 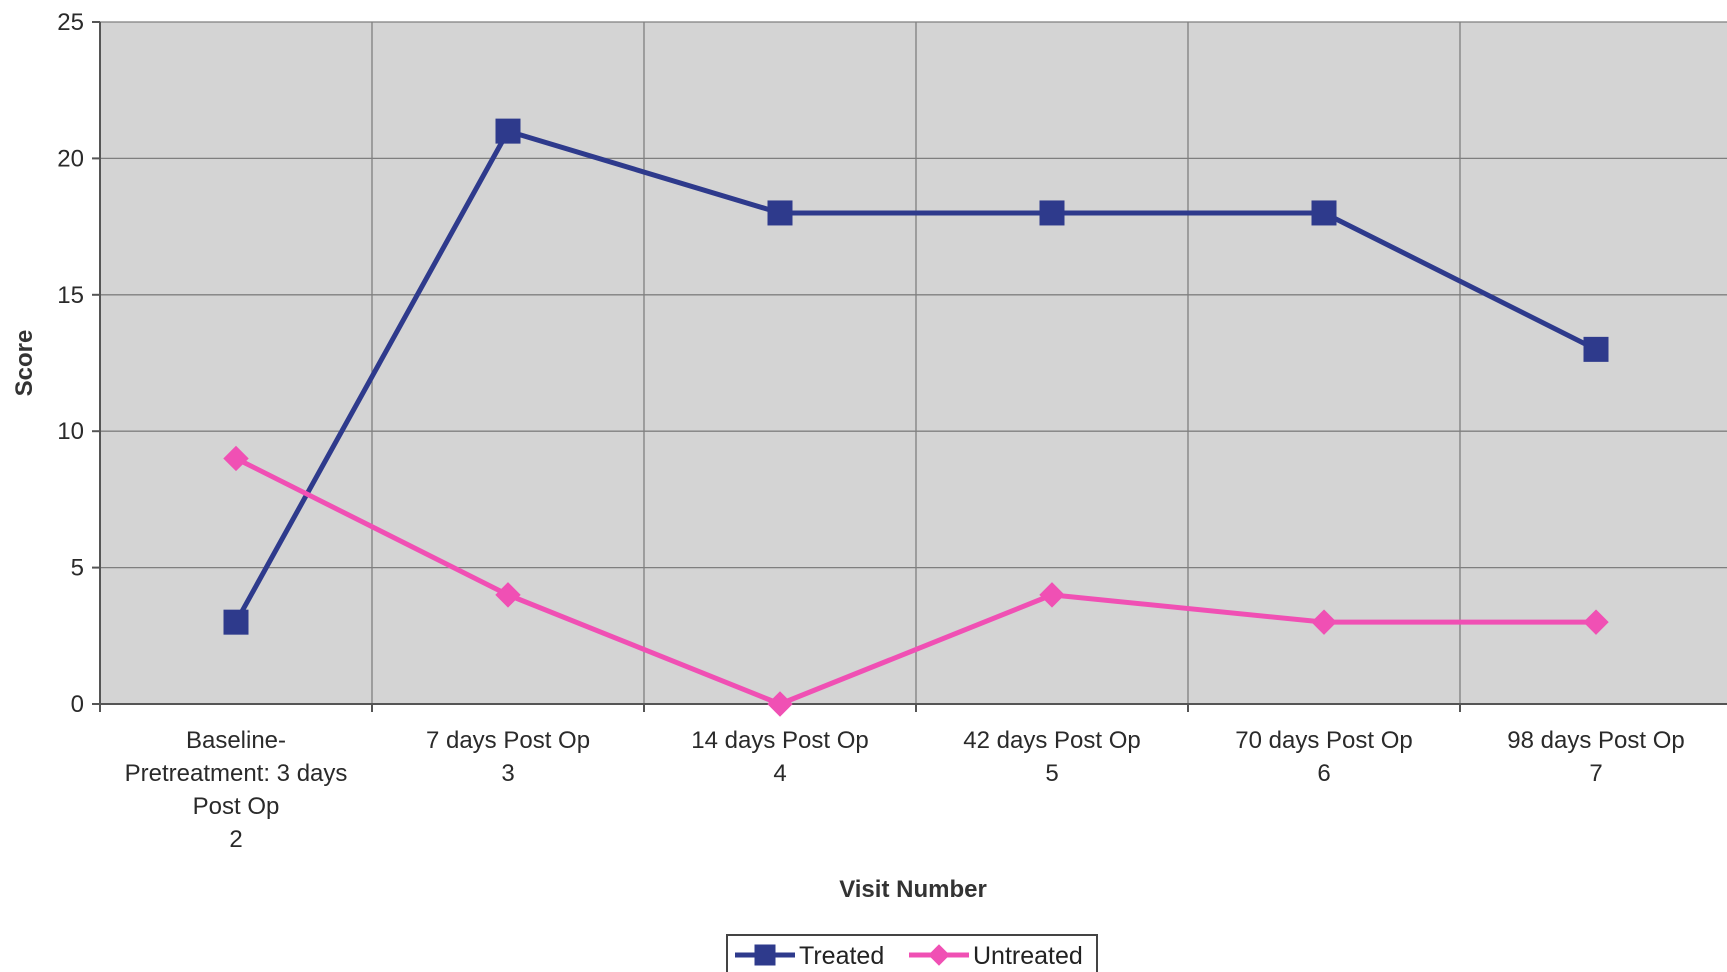 What do you see at coordinates (1595, 757) in the screenshot?
I see `x-tick-label-5: 98 days Post Op 7` at bounding box center [1595, 757].